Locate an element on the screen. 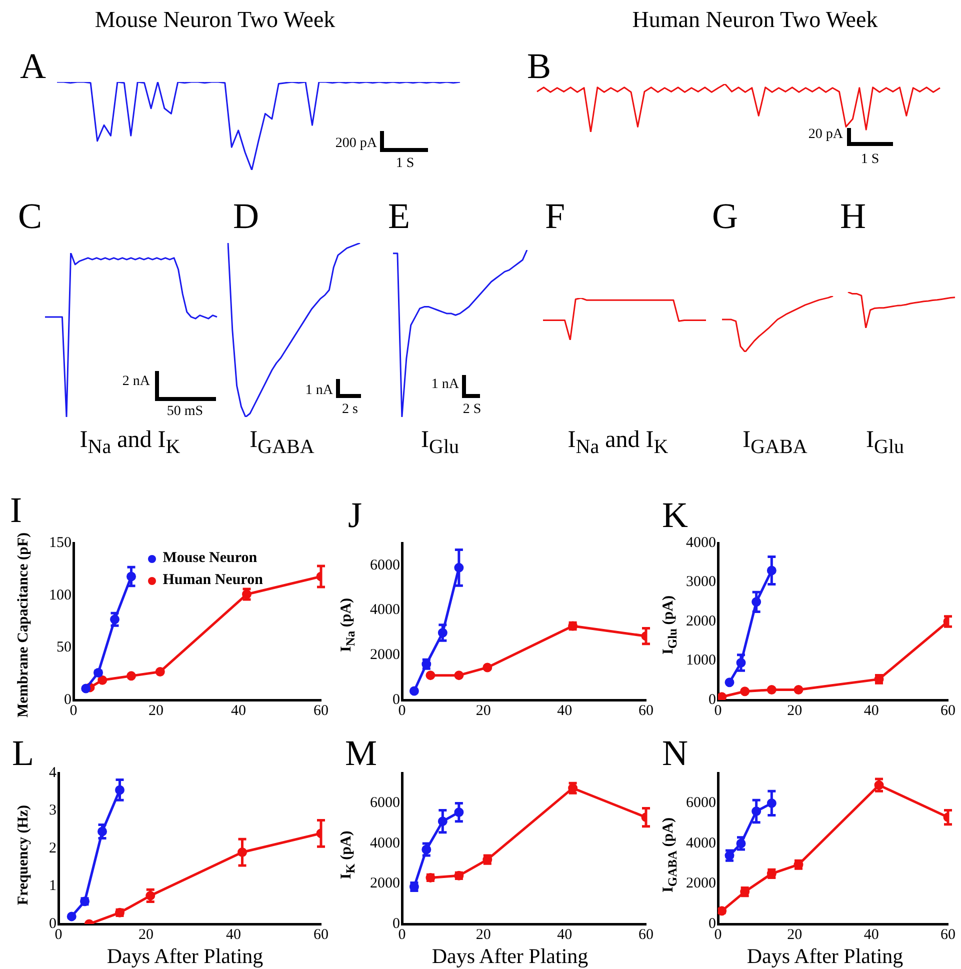  annotation: 200 pA is located at coordinates (356, 143).